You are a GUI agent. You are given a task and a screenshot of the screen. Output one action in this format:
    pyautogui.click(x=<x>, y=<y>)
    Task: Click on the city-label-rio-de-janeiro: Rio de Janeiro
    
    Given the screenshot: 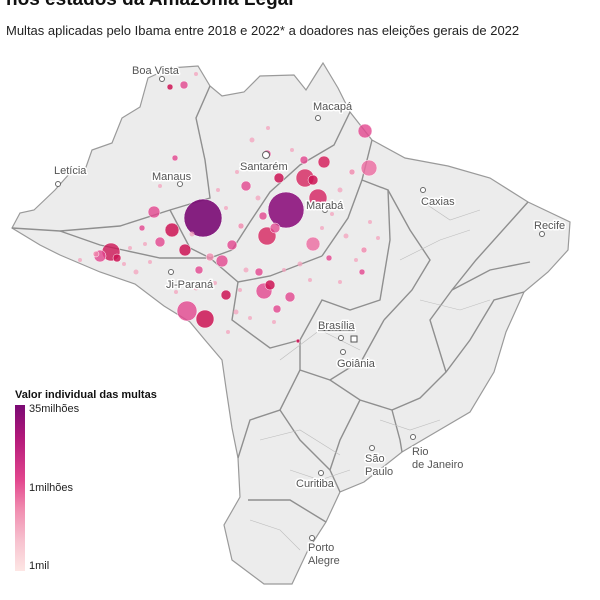 What is the action you would take?
    pyautogui.click(x=437, y=458)
    